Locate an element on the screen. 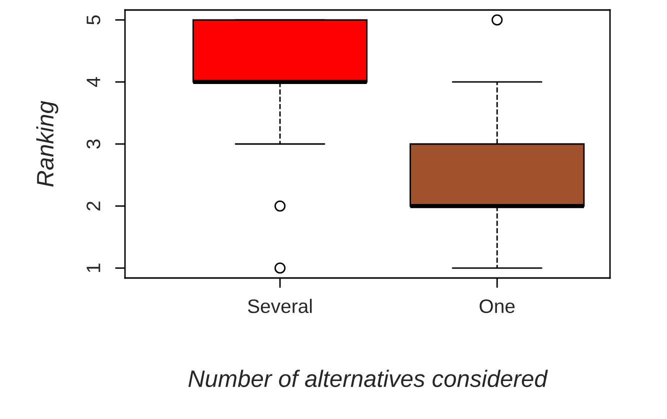 The width and height of the screenshot is (667, 419). y-tick-label: 1 is located at coordinates (93, 268).